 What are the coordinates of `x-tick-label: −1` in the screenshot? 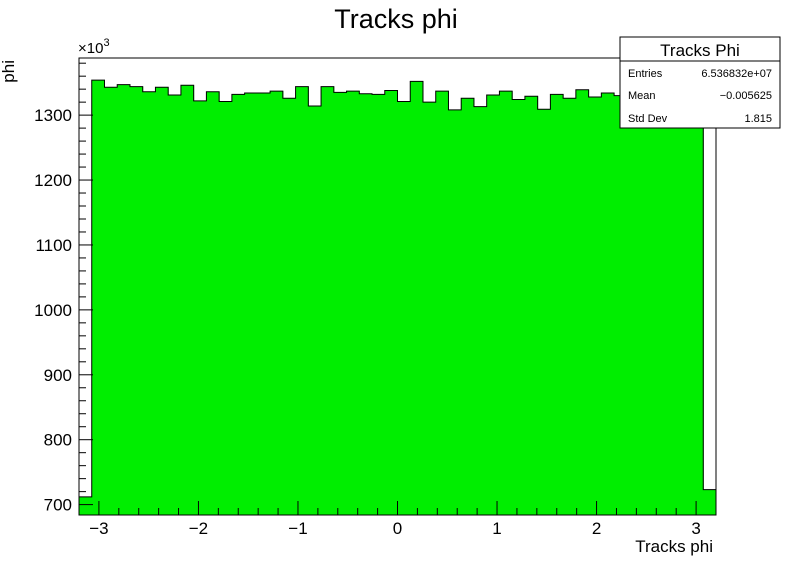 It's located at (297, 528).